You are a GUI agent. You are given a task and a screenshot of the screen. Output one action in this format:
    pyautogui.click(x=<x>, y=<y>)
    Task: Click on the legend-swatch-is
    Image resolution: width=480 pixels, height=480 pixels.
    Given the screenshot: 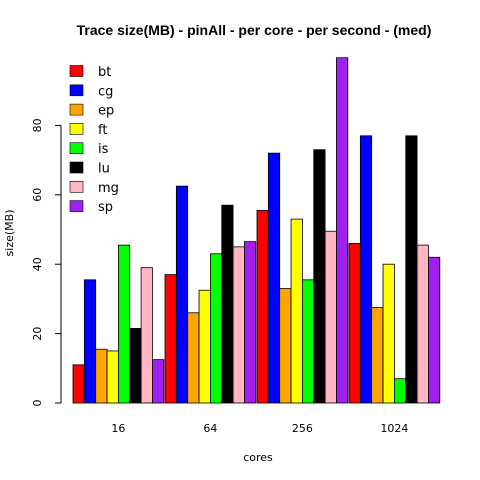 What is the action you would take?
    pyautogui.click(x=76, y=148)
    